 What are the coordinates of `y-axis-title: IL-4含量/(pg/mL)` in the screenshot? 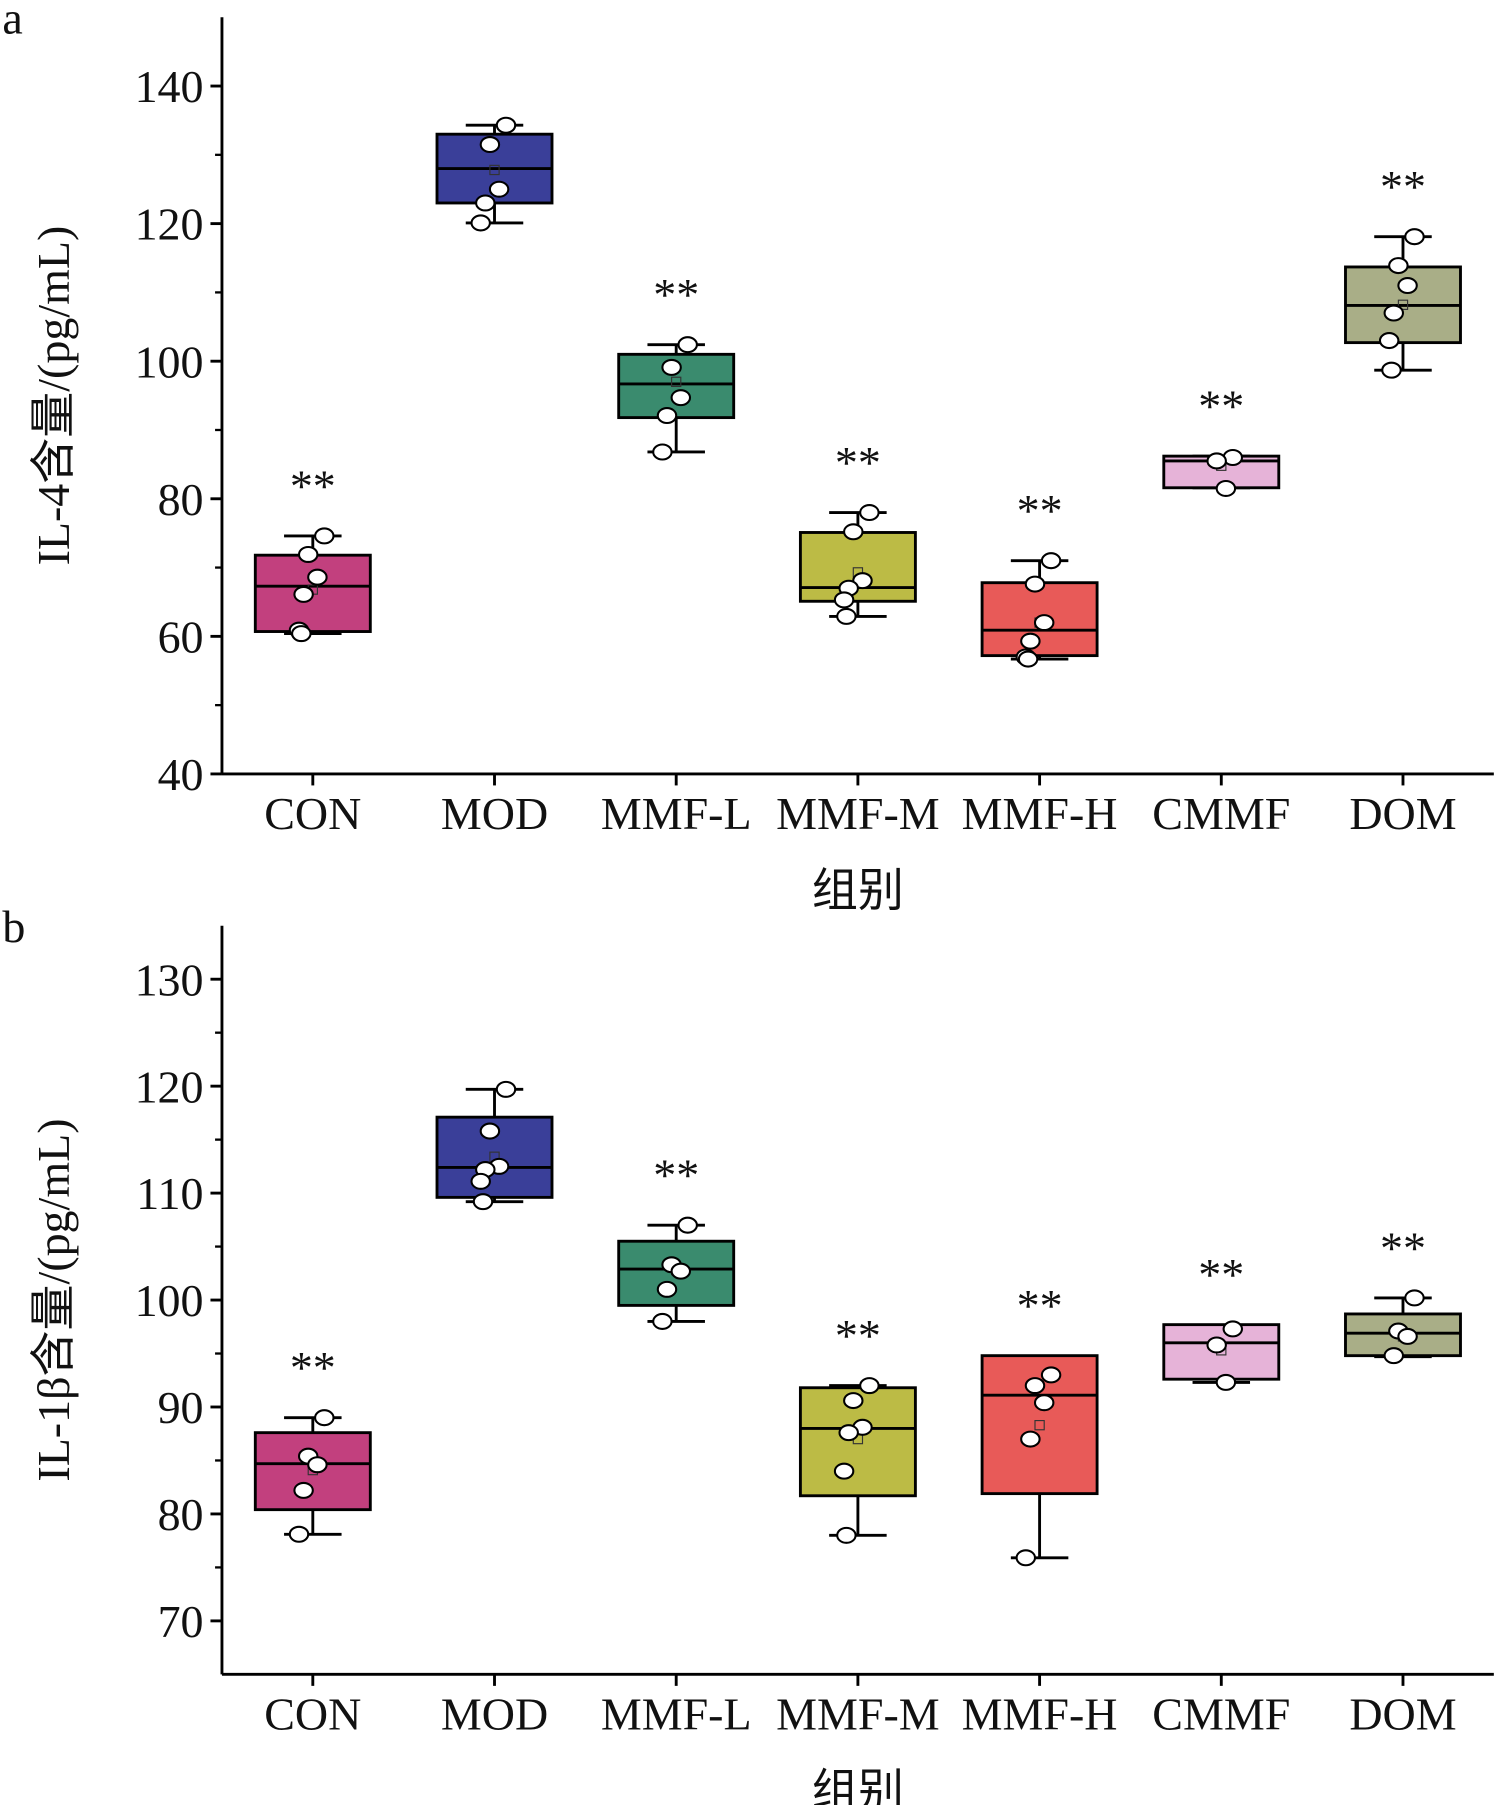 It's located at (53, 396).